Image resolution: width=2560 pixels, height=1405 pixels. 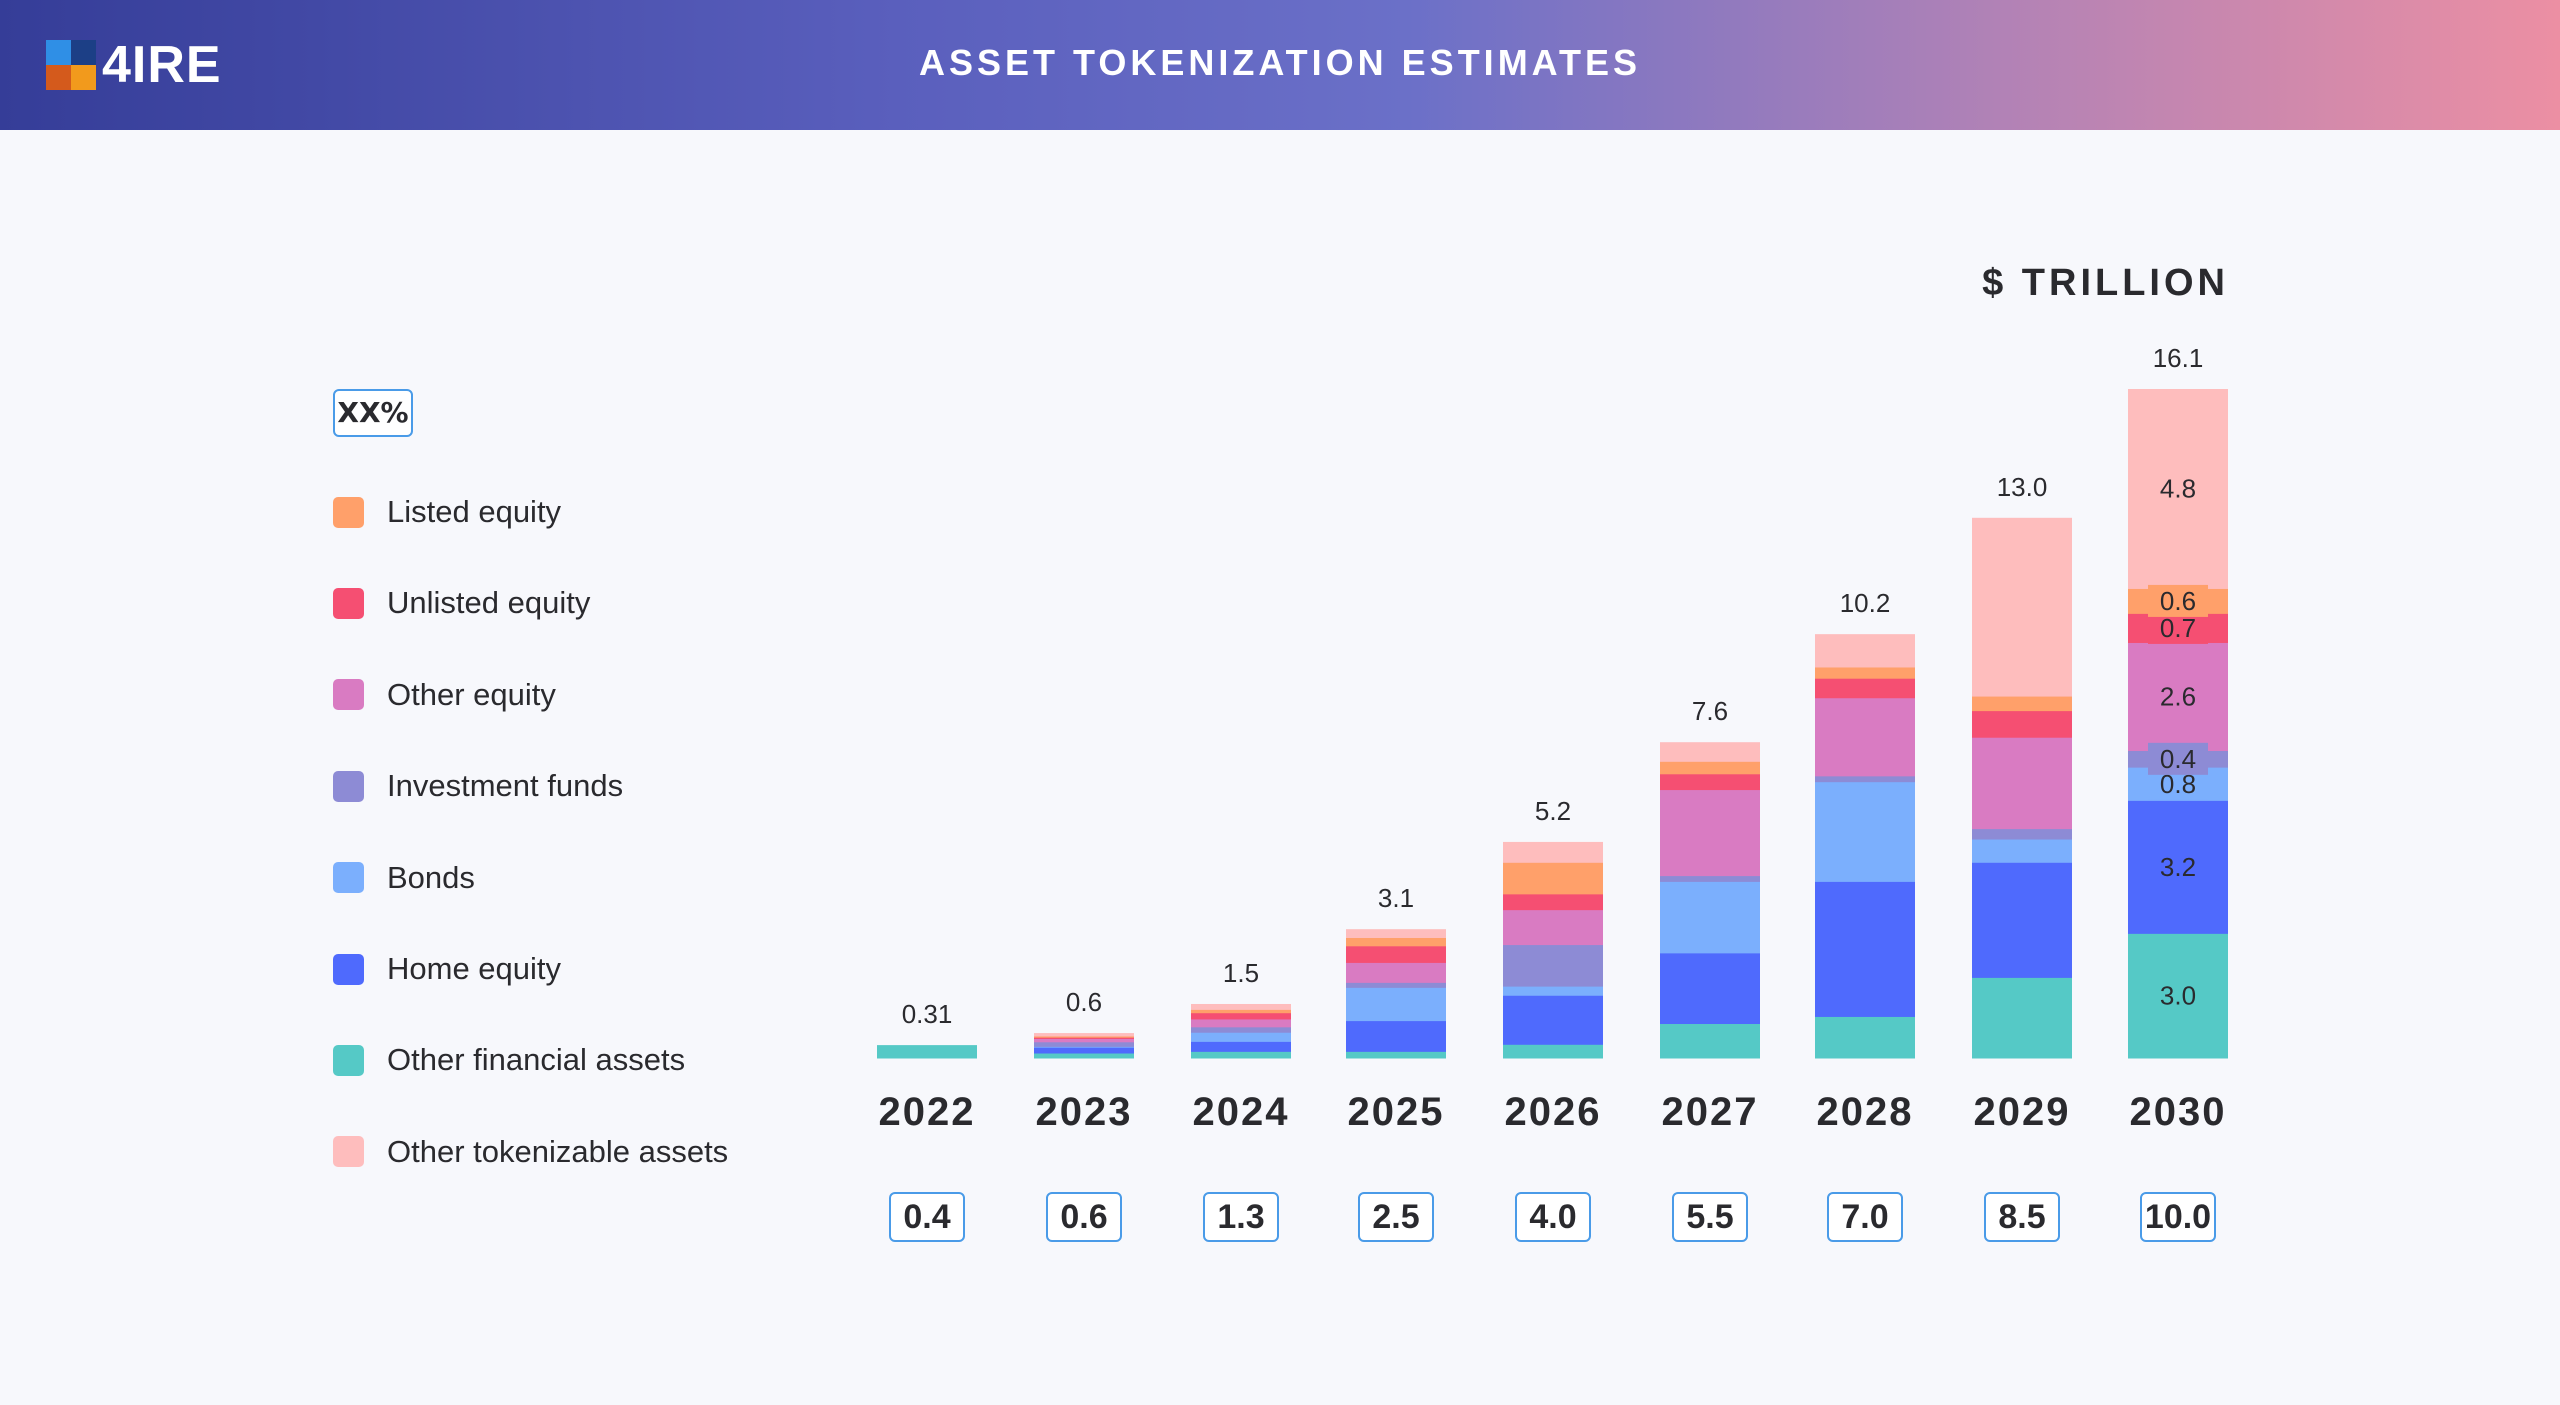 I want to click on legend-item: Unlisted equity, so click(x=461, y=603).